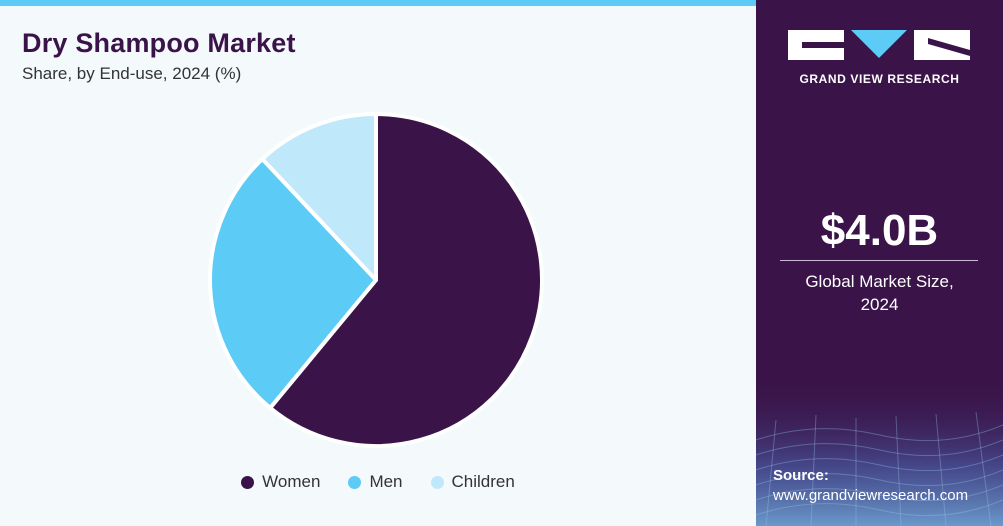 The width and height of the screenshot is (1003, 526). What do you see at coordinates (879, 453) in the screenshot?
I see `wave-pattern-decoration` at bounding box center [879, 453].